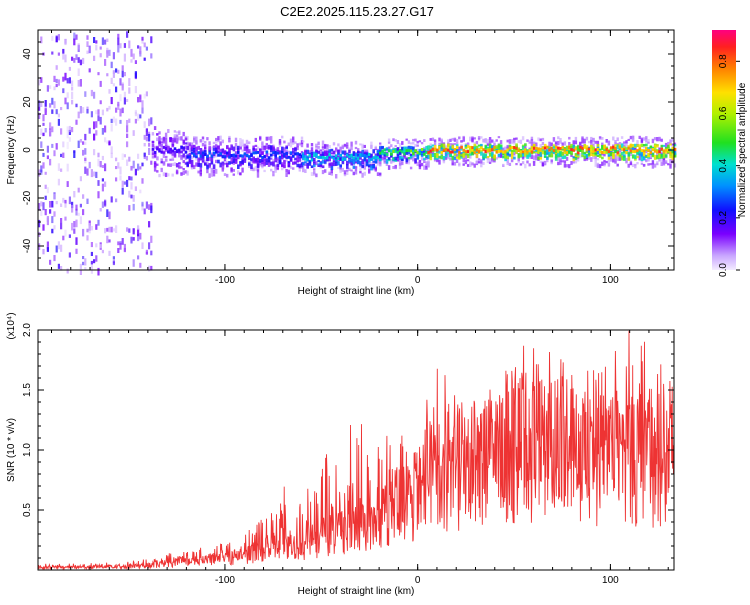 This screenshot has width=750, height=605. I want to click on spectrogram-y-tick-label: -40, so click(27, 245).